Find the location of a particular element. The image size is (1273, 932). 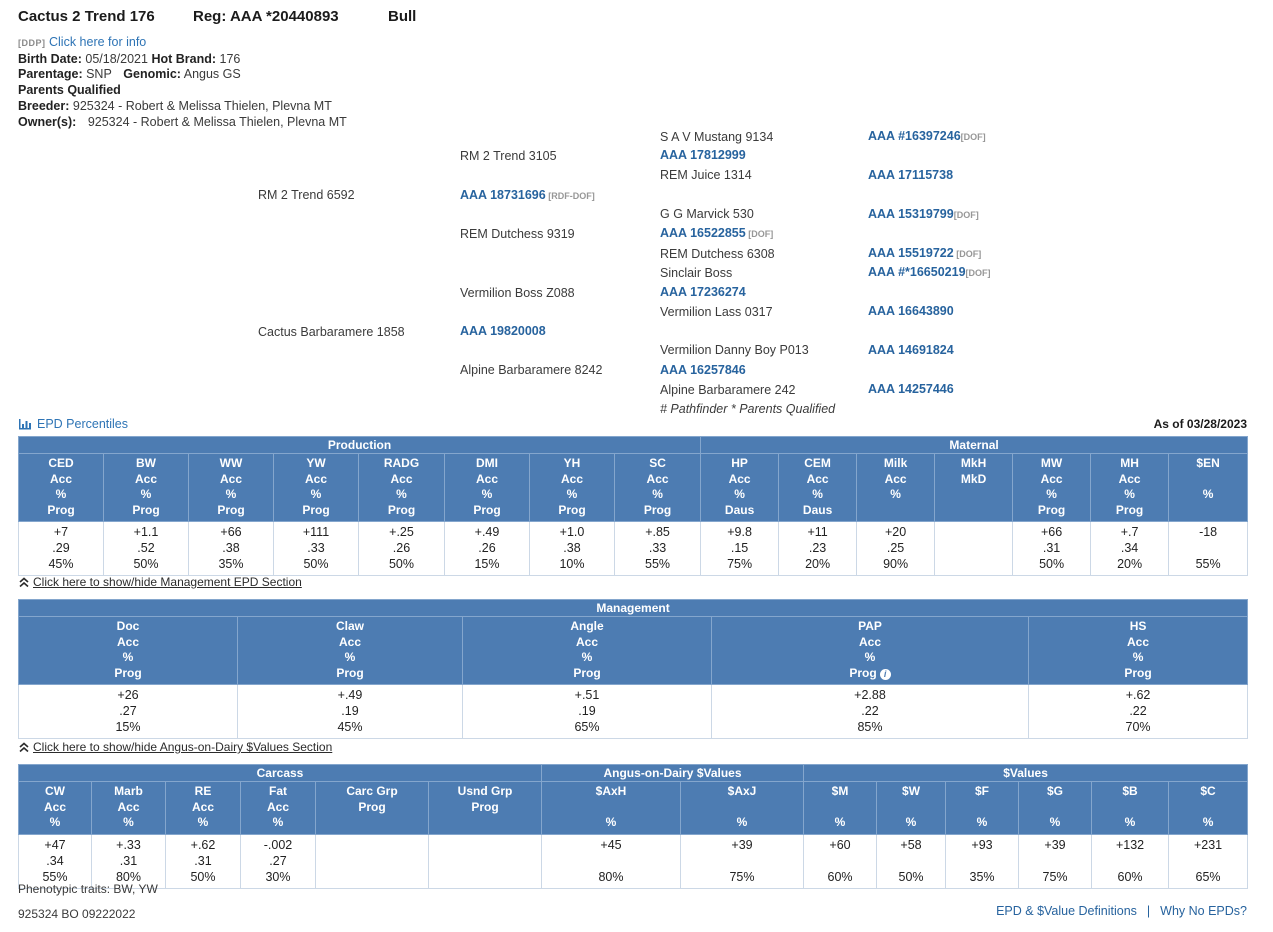

epd-column-header: Usnd Grp Prog is located at coordinates (485, 808).